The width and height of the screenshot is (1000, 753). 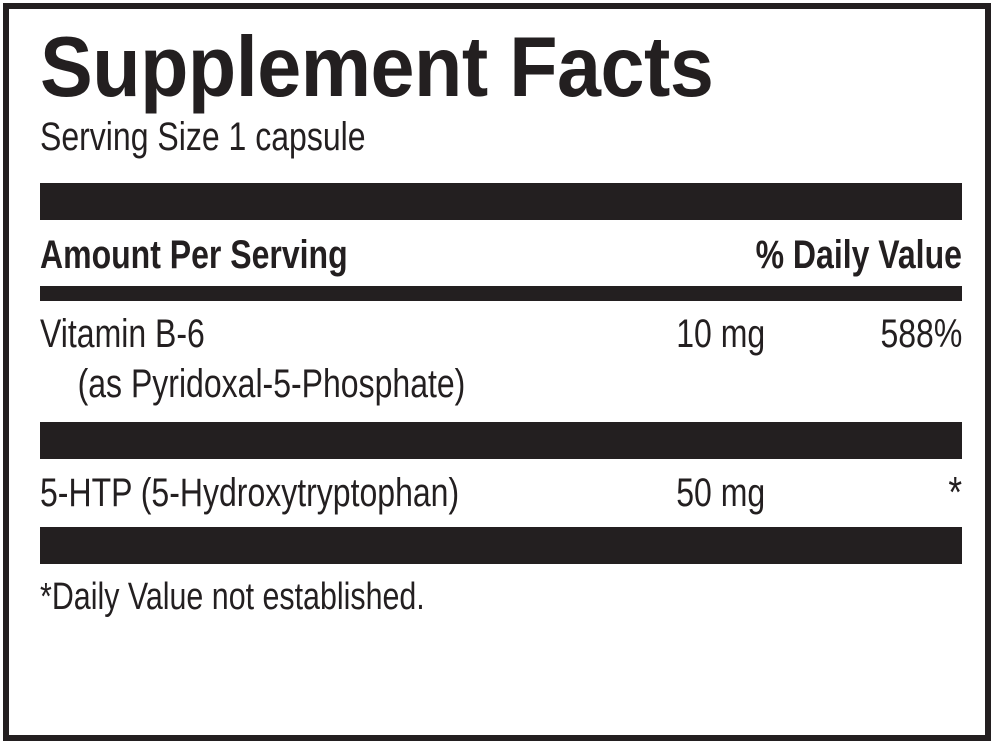 What do you see at coordinates (501, 493) in the screenshot?
I see `table-row: 5-HTP (5-Hydroxytryptophan) 50 mg *` at bounding box center [501, 493].